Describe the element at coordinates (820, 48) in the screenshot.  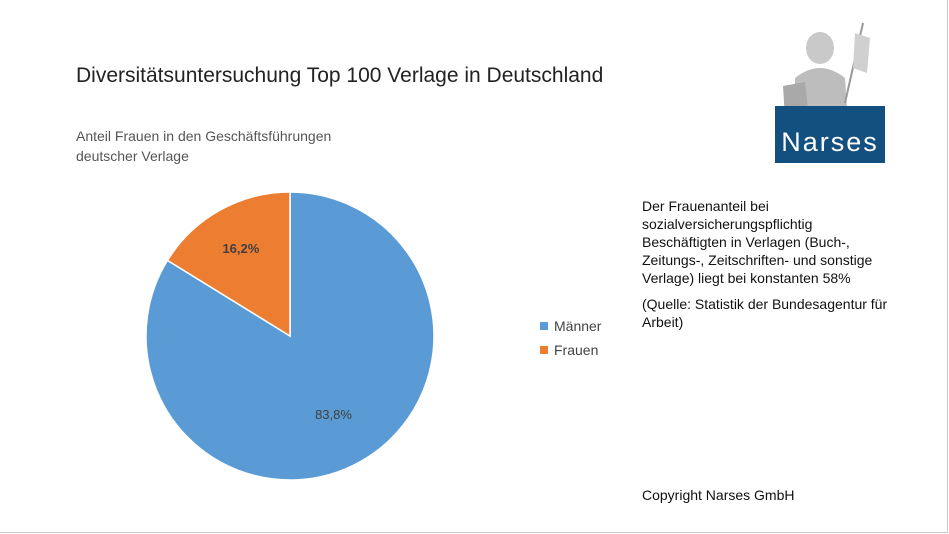
I see `logo-figure-head` at that location.